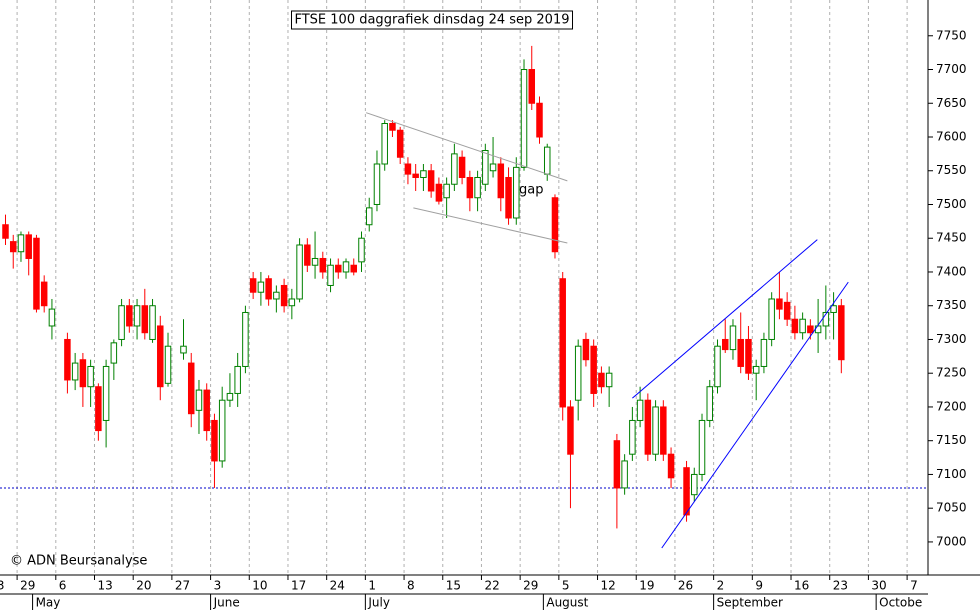 The image size is (980, 610). Describe the element at coordinates (951, 508) in the screenshot. I see `y-tick-label: 7050` at that location.